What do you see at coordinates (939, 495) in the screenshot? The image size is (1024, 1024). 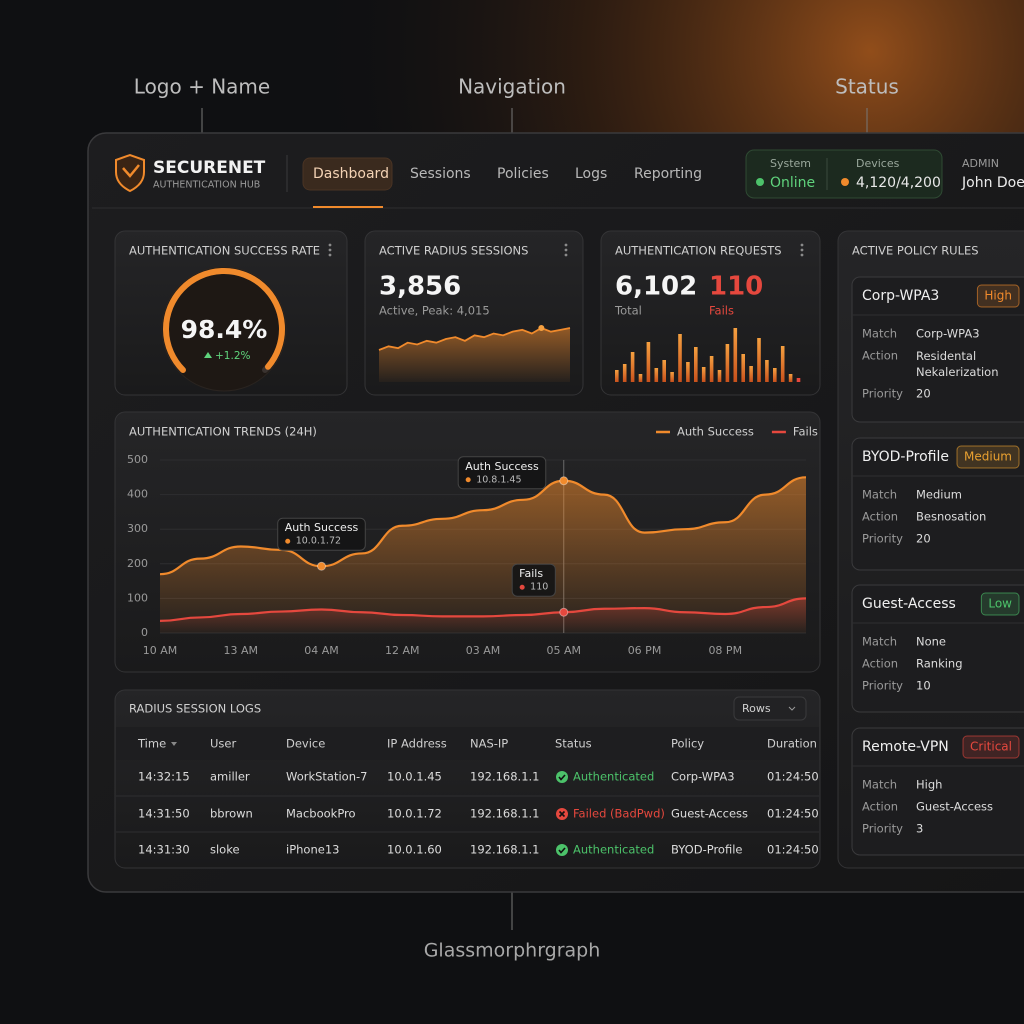 I see `field-value: Medium` at bounding box center [939, 495].